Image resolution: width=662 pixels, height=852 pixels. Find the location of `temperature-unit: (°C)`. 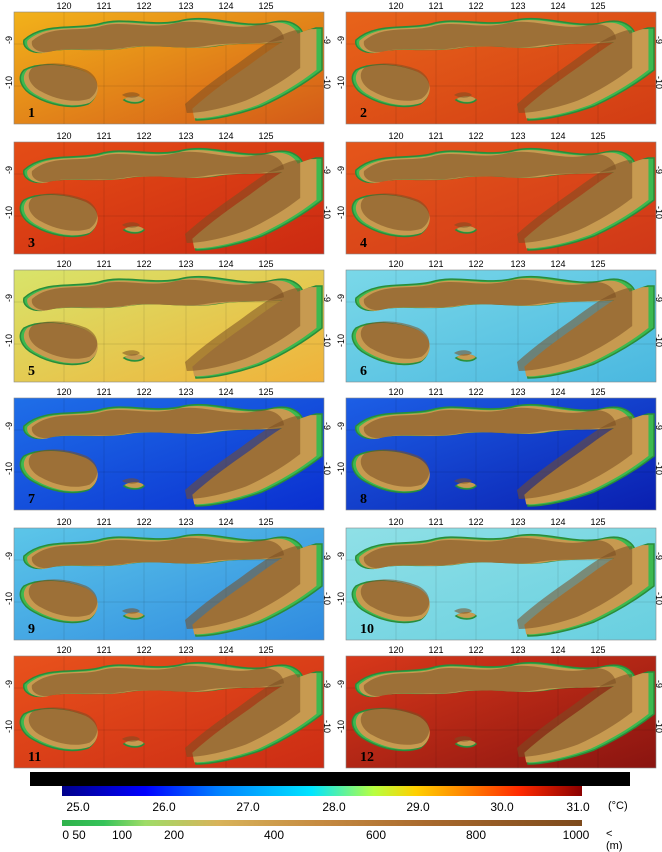

temperature-unit: (°C) is located at coordinates (618, 806).